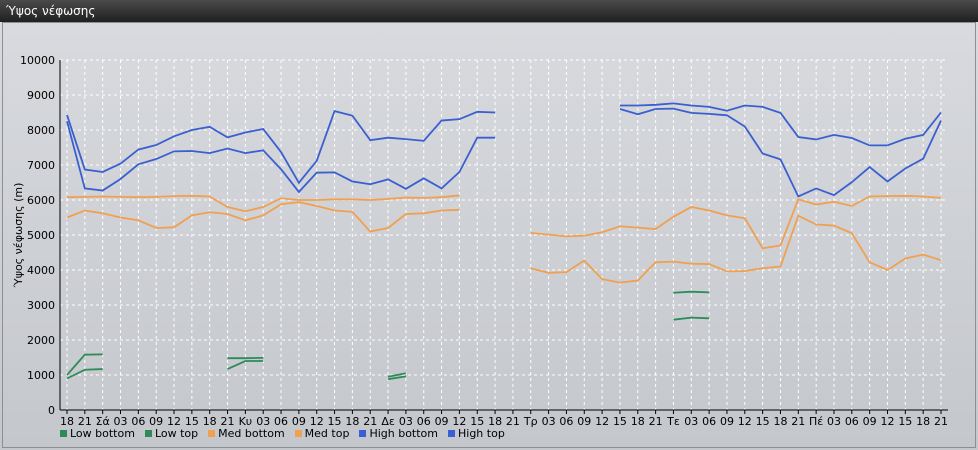 This screenshot has height=450, width=978. What do you see at coordinates (176, 433) in the screenshot?
I see `legend-label: Low top` at bounding box center [176, 433].